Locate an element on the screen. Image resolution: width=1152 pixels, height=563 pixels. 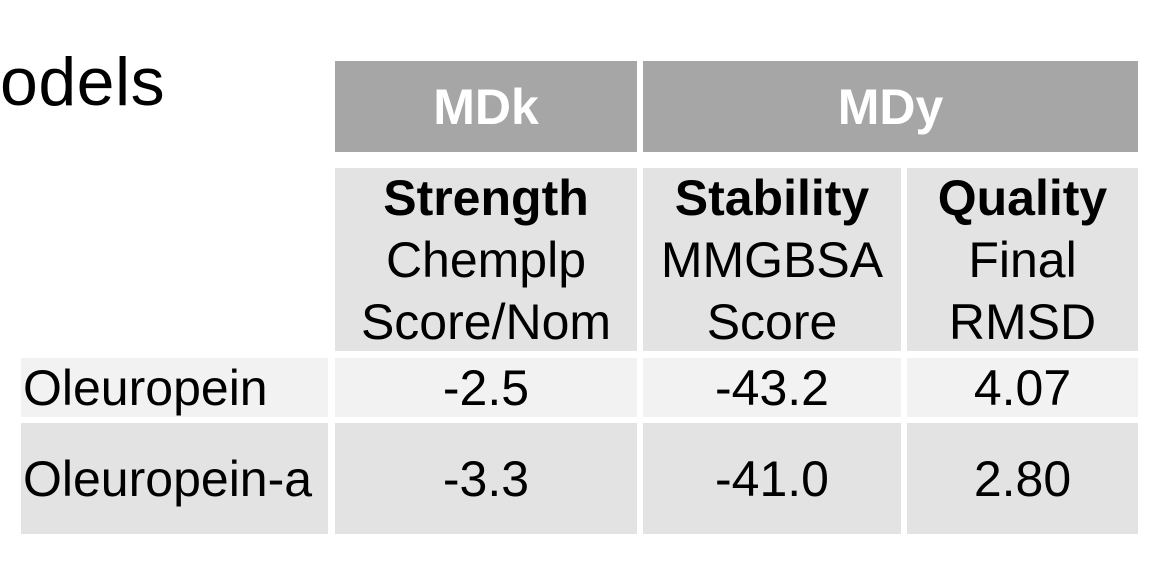
table-cell: 2.80 is located at coordinates (1022, 478).